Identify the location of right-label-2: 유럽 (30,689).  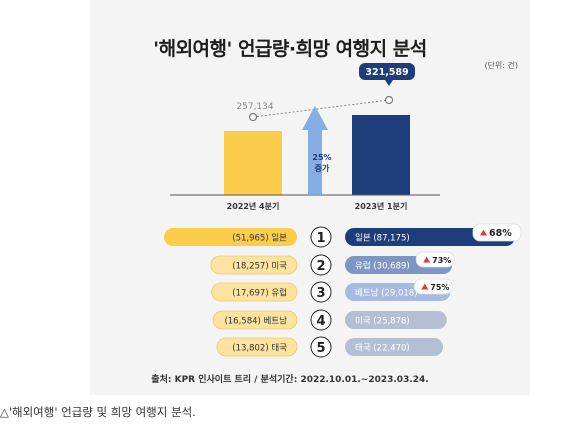
(382, 267).